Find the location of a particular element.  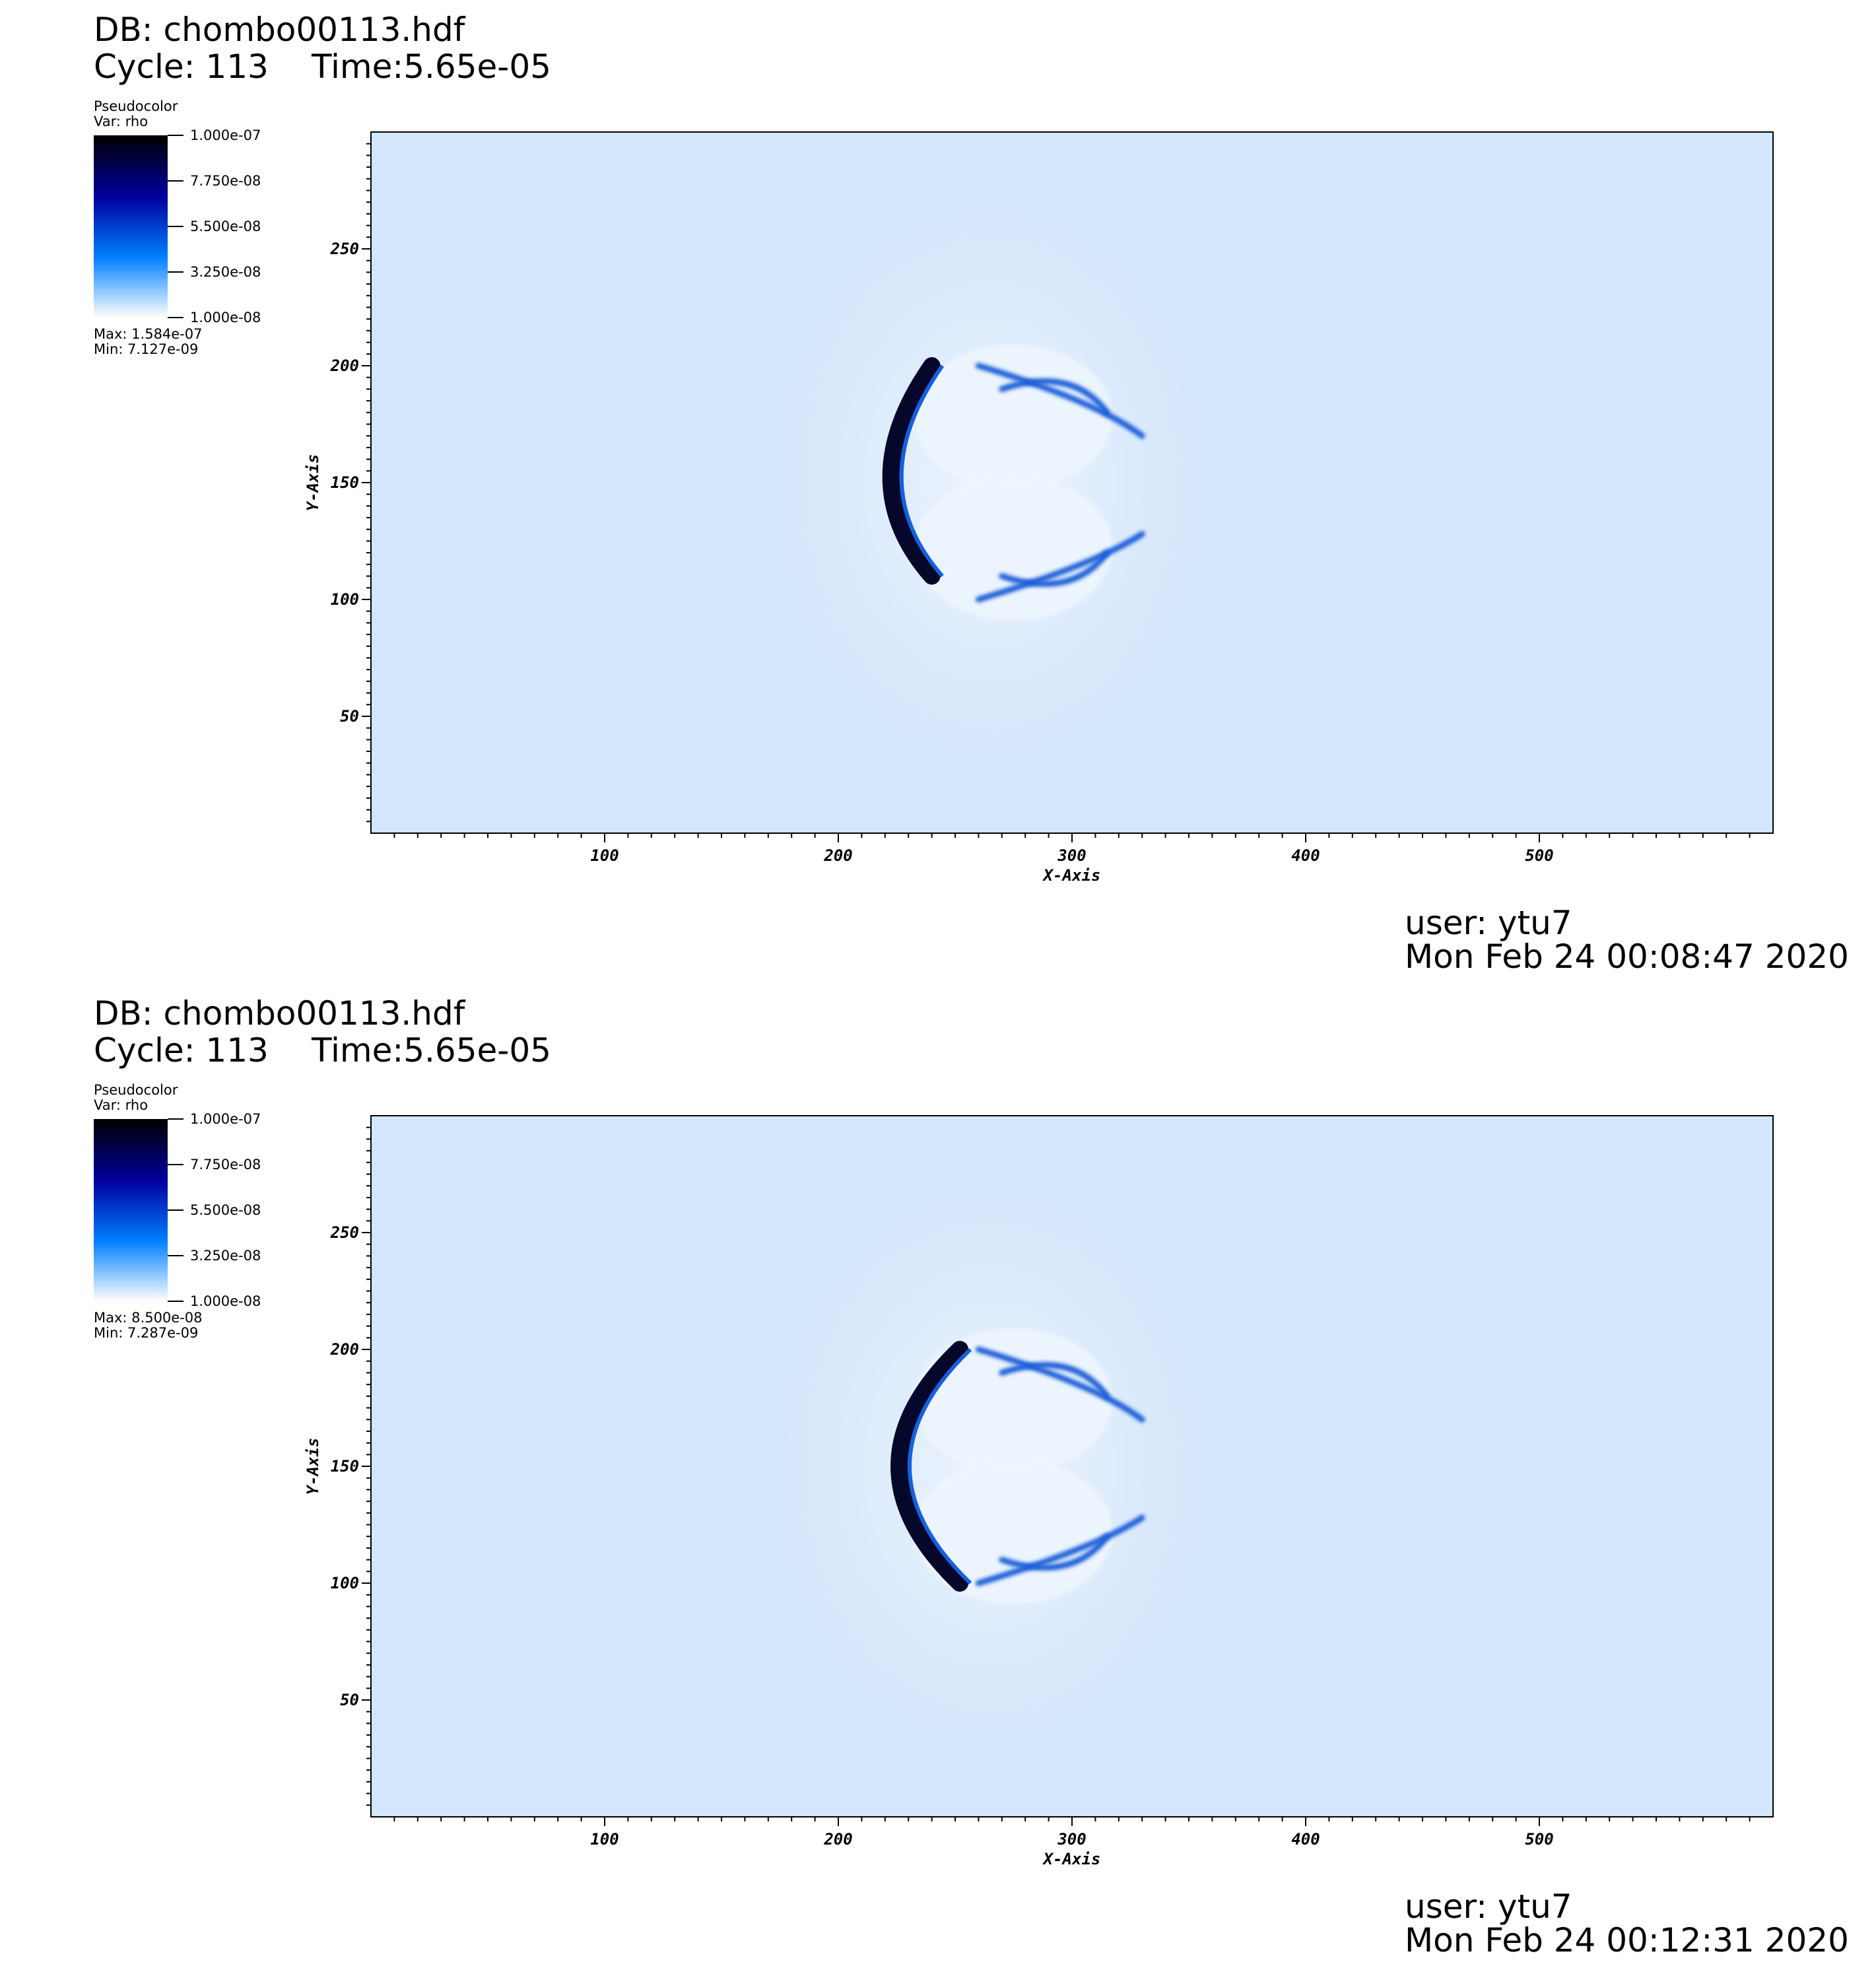

legend-min: Min: 7.287e-09 is located at coordinates (146, 1333).